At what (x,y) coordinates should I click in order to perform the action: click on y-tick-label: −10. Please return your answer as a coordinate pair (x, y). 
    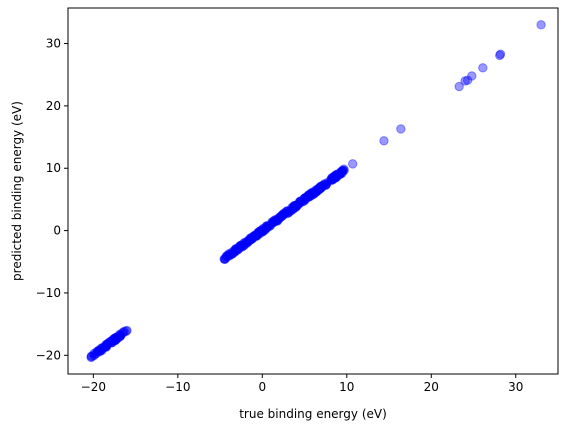
    Looking at the image, I should click on (48, 293).